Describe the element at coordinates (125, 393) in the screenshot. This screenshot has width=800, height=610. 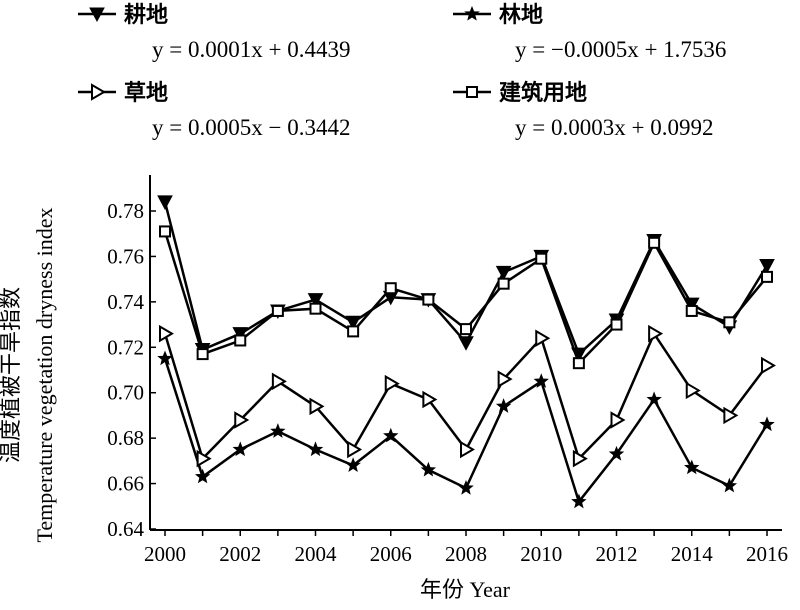
I see `y-tick-label: 0.70` at that location.